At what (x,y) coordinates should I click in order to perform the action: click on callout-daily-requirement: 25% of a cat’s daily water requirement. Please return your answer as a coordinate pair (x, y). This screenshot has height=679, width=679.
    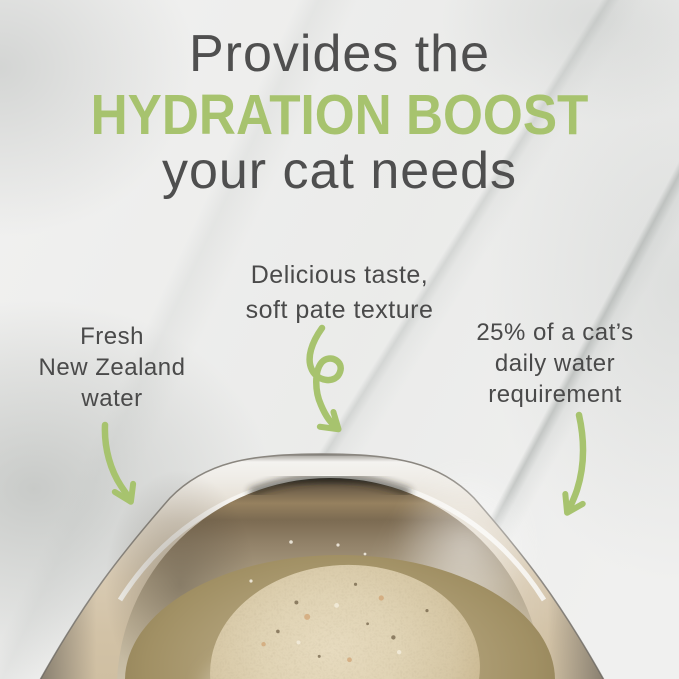
    Looking at the image, I should click on (555, 363).